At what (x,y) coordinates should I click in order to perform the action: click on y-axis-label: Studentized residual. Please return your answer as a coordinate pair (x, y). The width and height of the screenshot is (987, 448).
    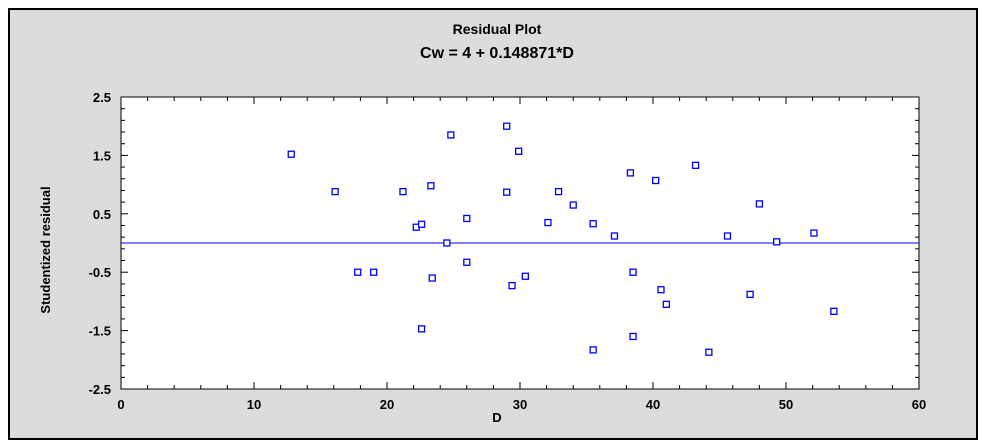
    Looking at the image, I should click on (45, 249).